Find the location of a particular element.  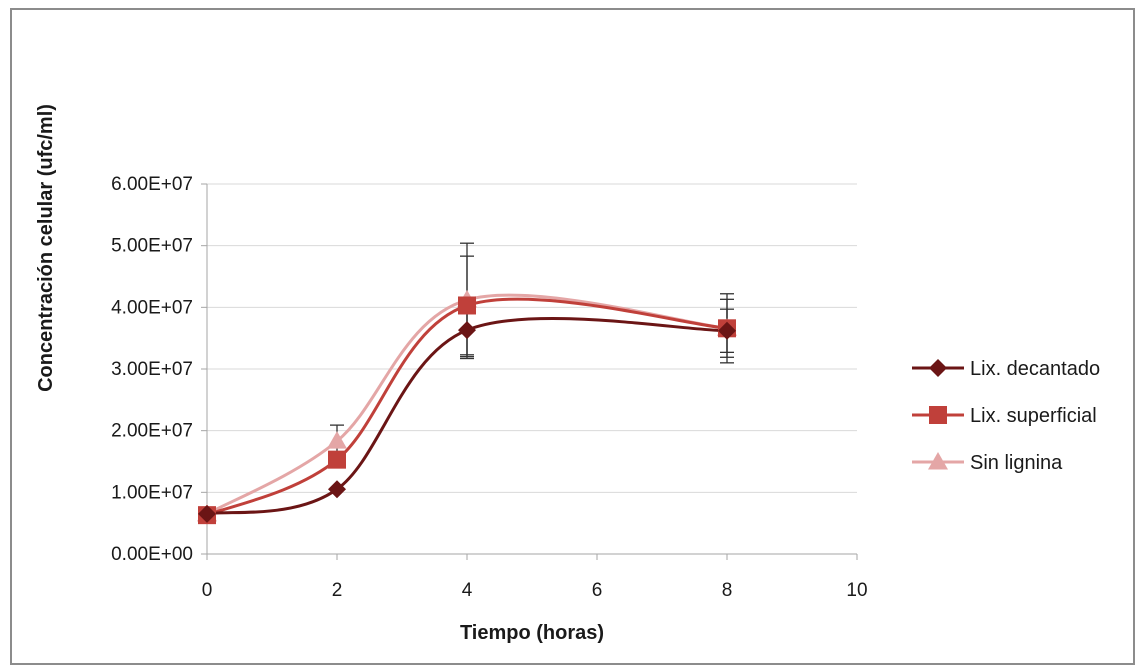

legend-label: Lix. superficial is located at coordinates (1033, 416).